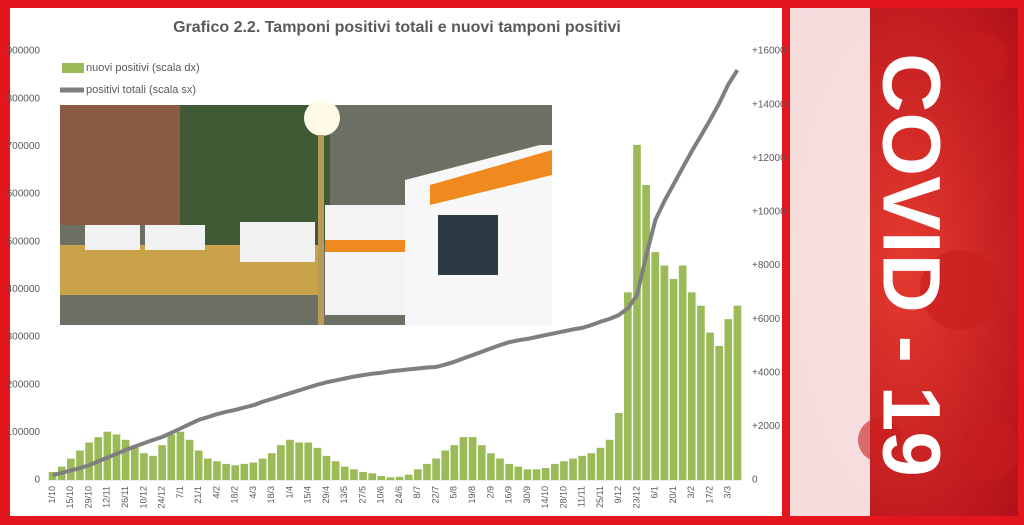 The width and height of the screenshot is (1024, 525). Describe the element at coordinates (709, 495) in the screenshot. I see `x-tick-label: 17/2` at that location.